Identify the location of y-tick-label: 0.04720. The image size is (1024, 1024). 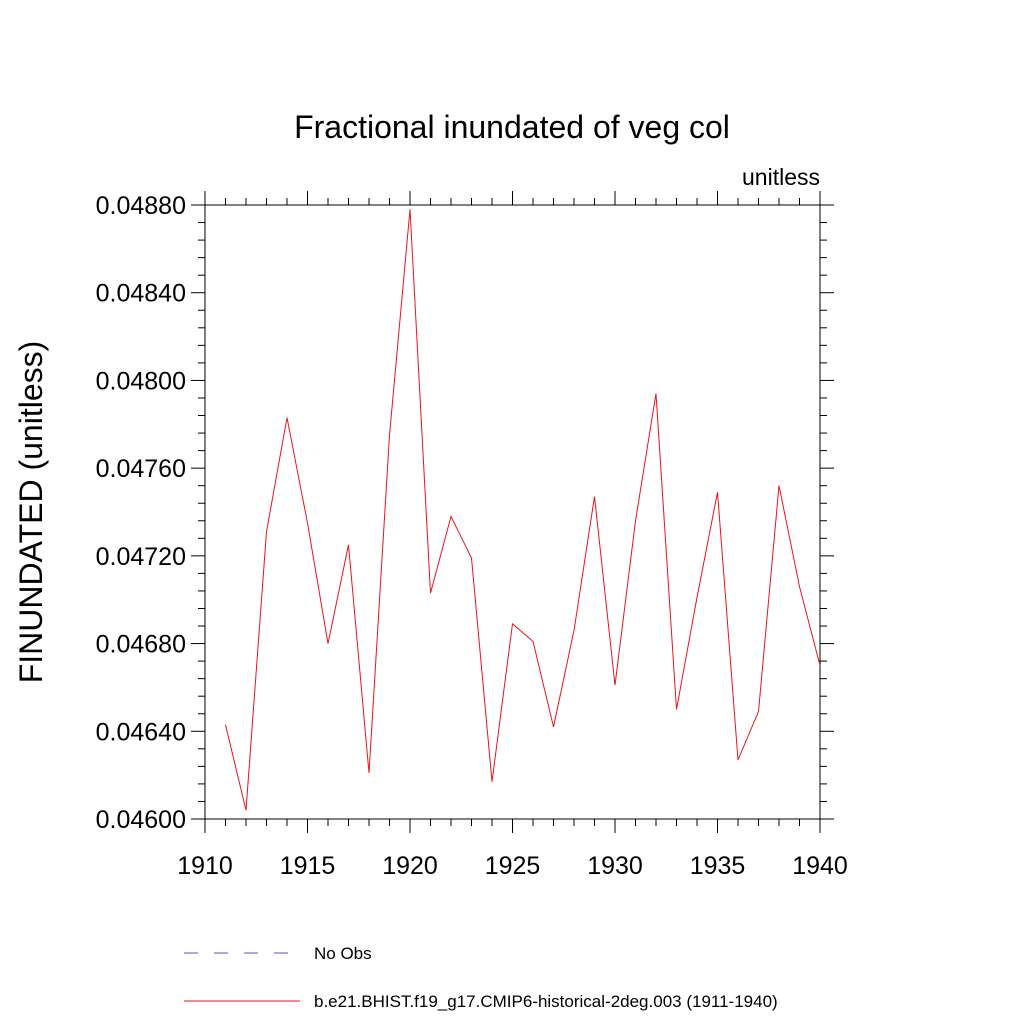
(141, 557).